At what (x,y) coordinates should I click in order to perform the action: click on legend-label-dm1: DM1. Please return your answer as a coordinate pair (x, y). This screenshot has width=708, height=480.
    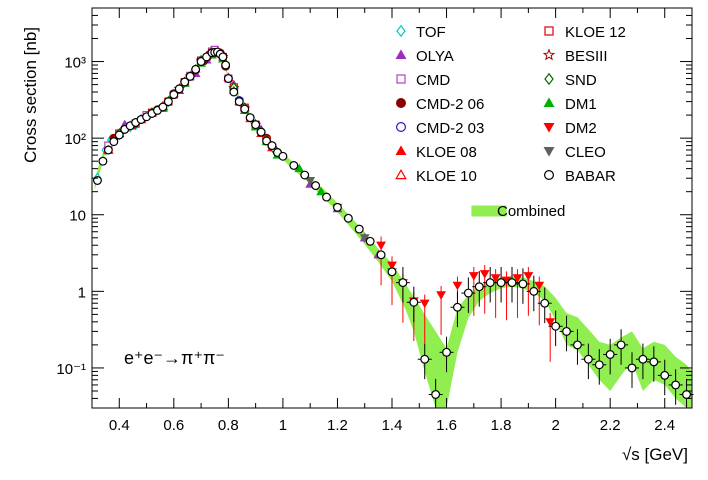
    Looking at the image, I should click on (581, 104).